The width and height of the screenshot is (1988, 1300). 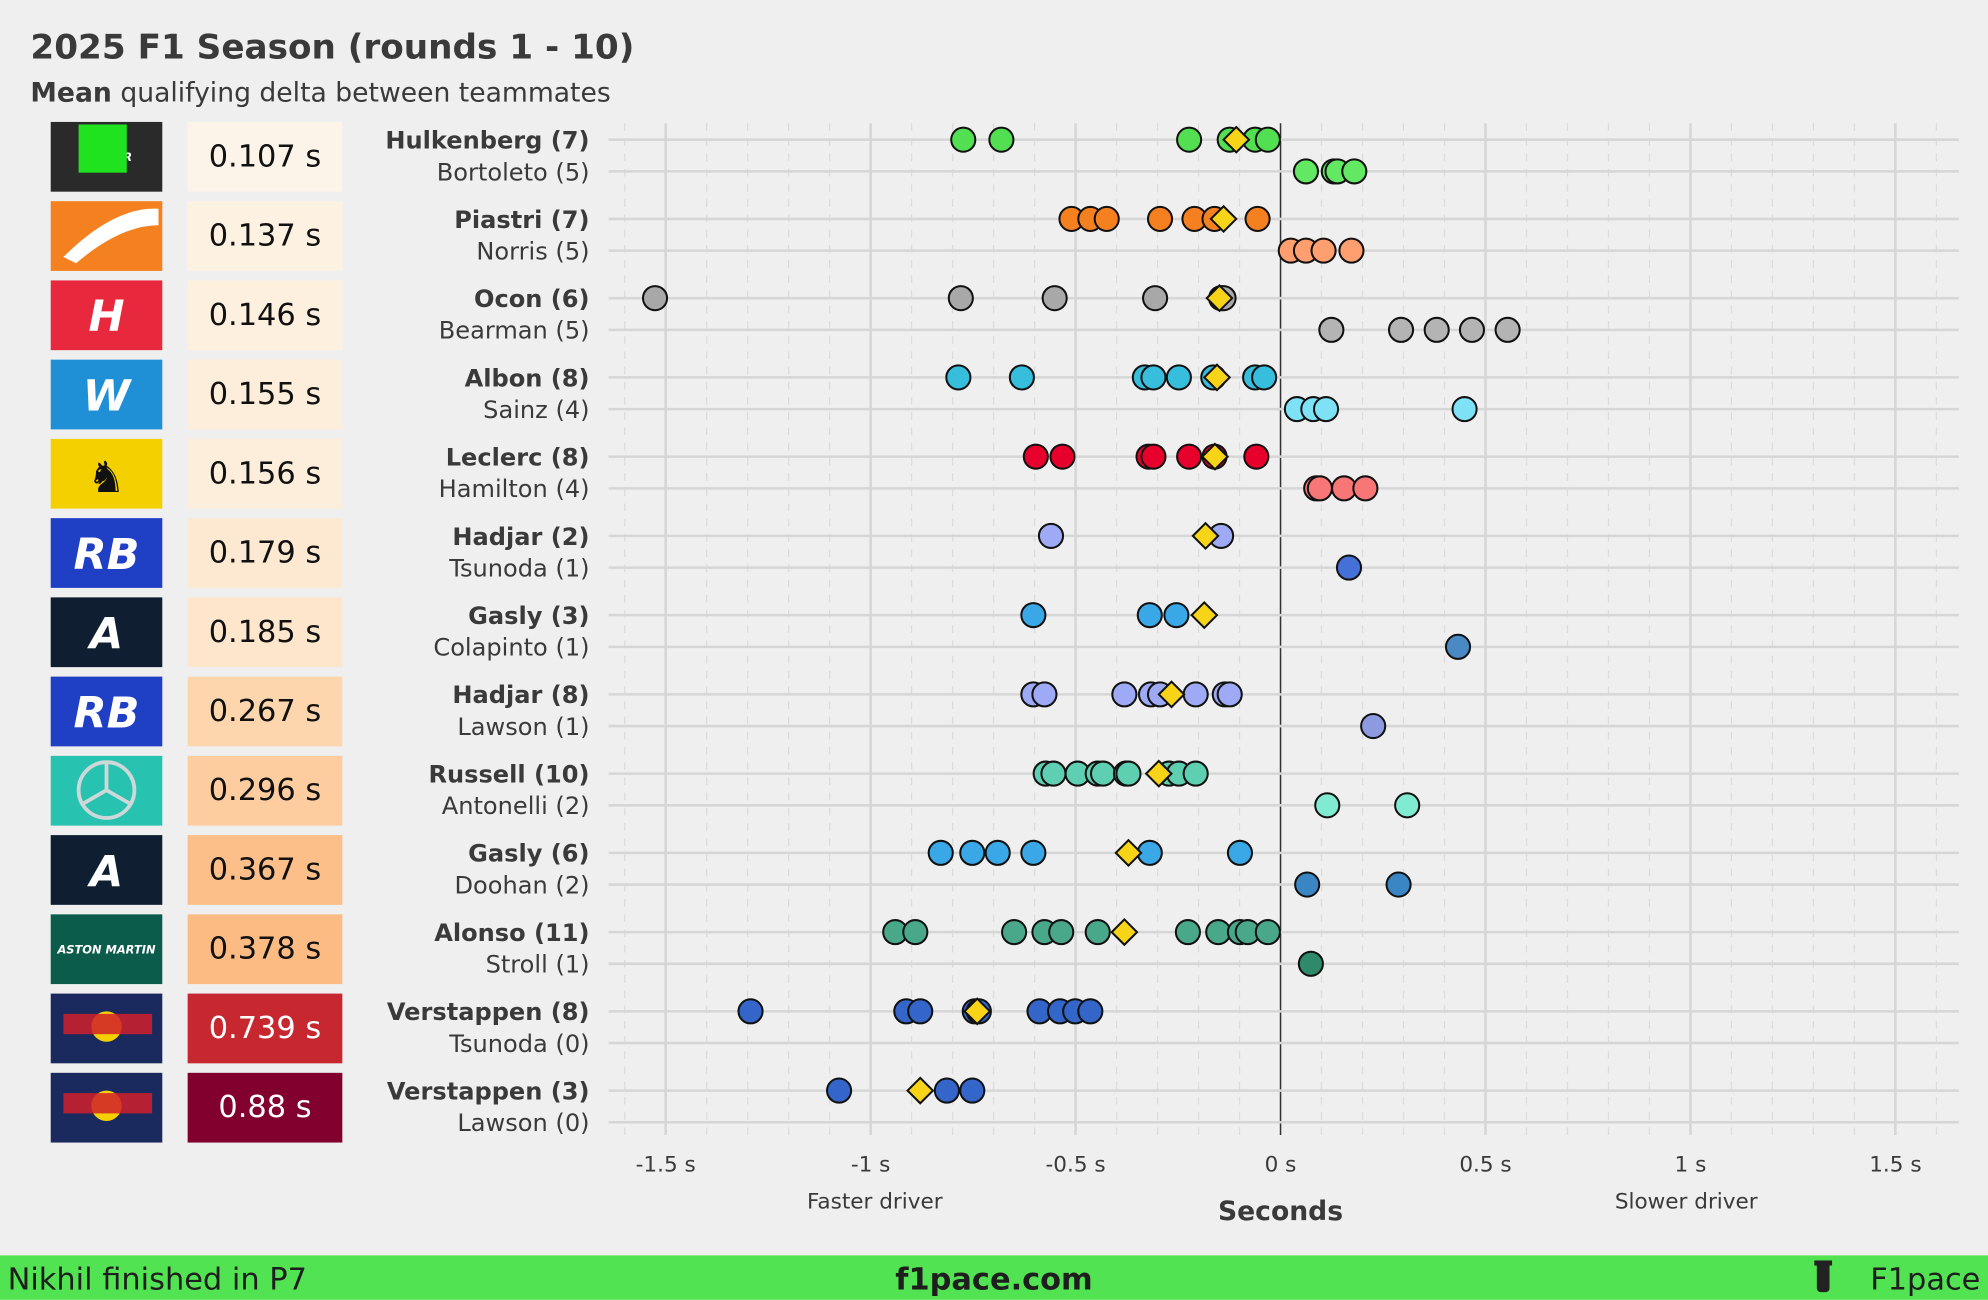 I want to click on team-logo-racing-bulls: RB, so click(x=106, y=711).